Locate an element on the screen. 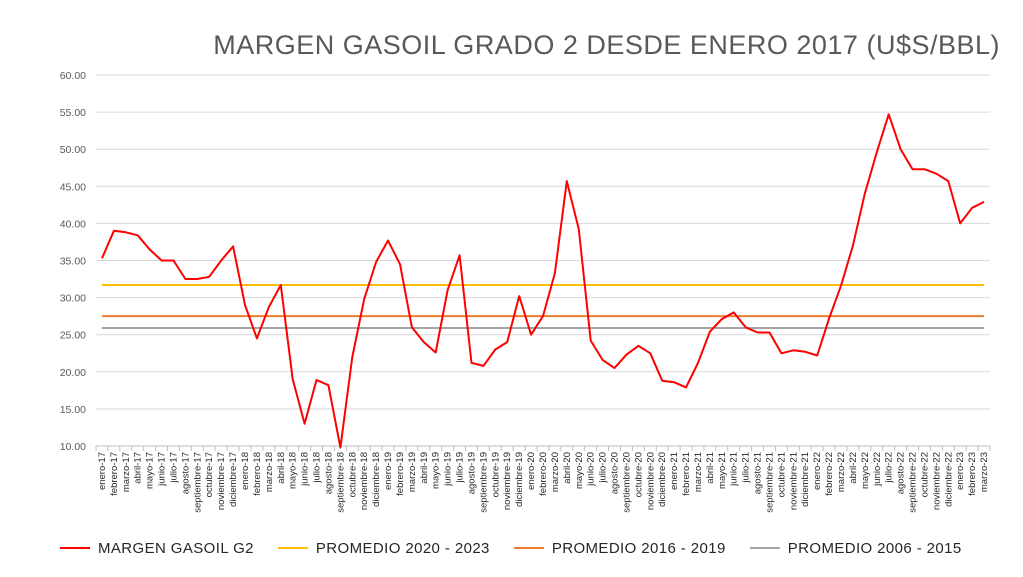 The height and width of the screenshot is (577, 1023). y-tick-label: 40.00 is located at coordinates (73, 224).